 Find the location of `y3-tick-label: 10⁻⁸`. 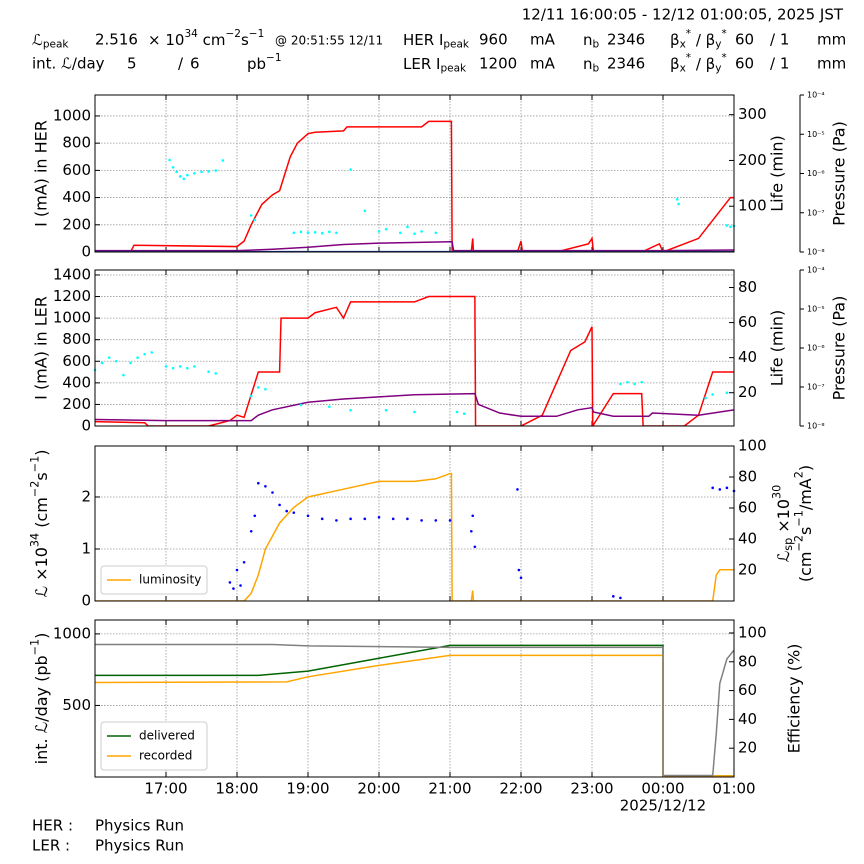

y3-tick-label: 10⁻⁸ is located at coordinates (816, 252).